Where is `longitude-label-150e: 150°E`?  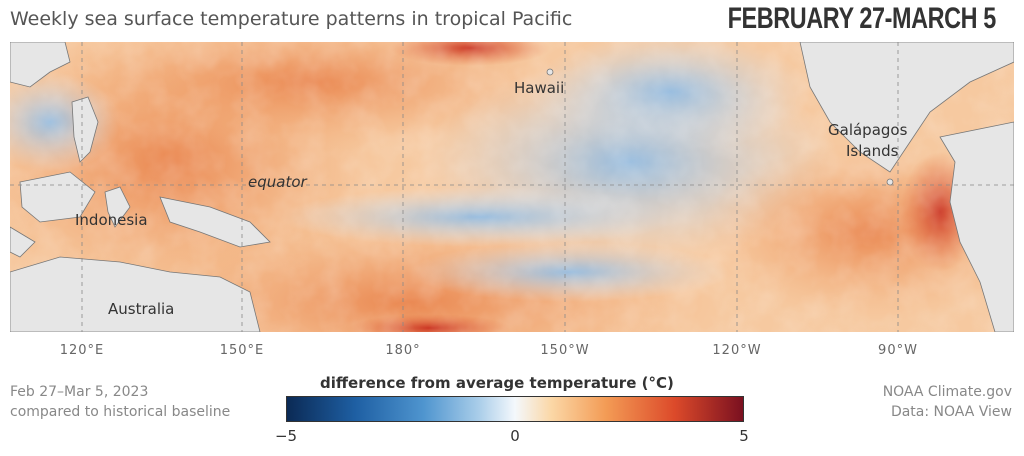
longitude-label-150e: 150°E is located at coordinates (242, 350).